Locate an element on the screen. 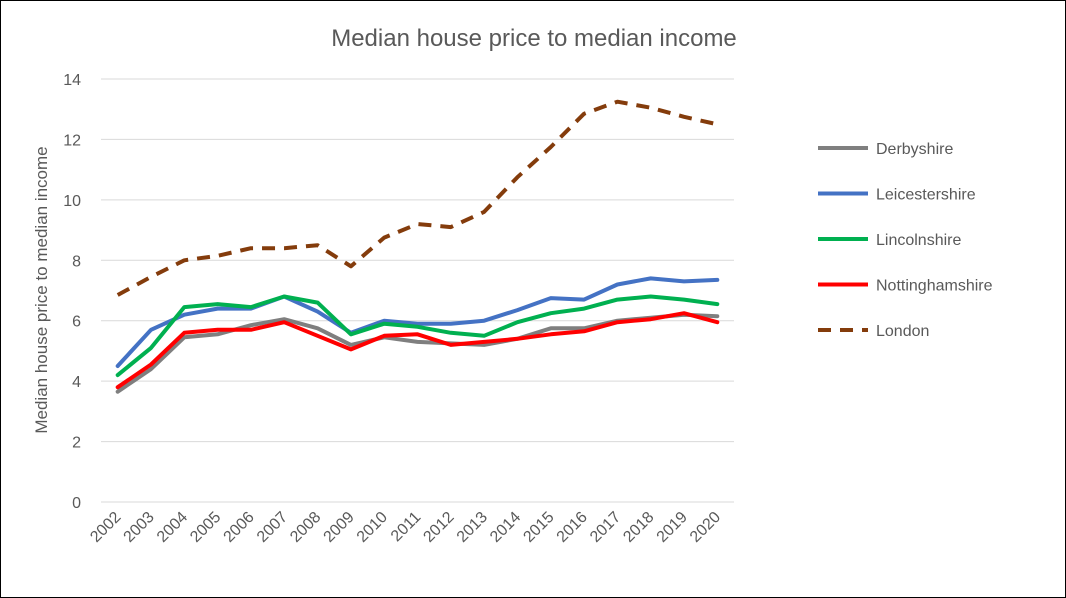 The height and width of the screenshot is (598, 1066). y-tick-label: 4 is located at coordinates (76, 382).